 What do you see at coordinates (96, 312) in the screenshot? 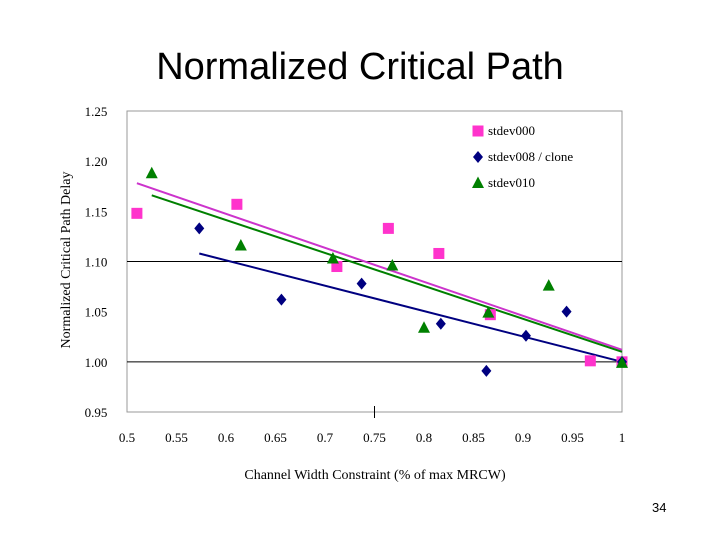
I see `y-tick-label: 1.05` at bounding box center [96, 312].